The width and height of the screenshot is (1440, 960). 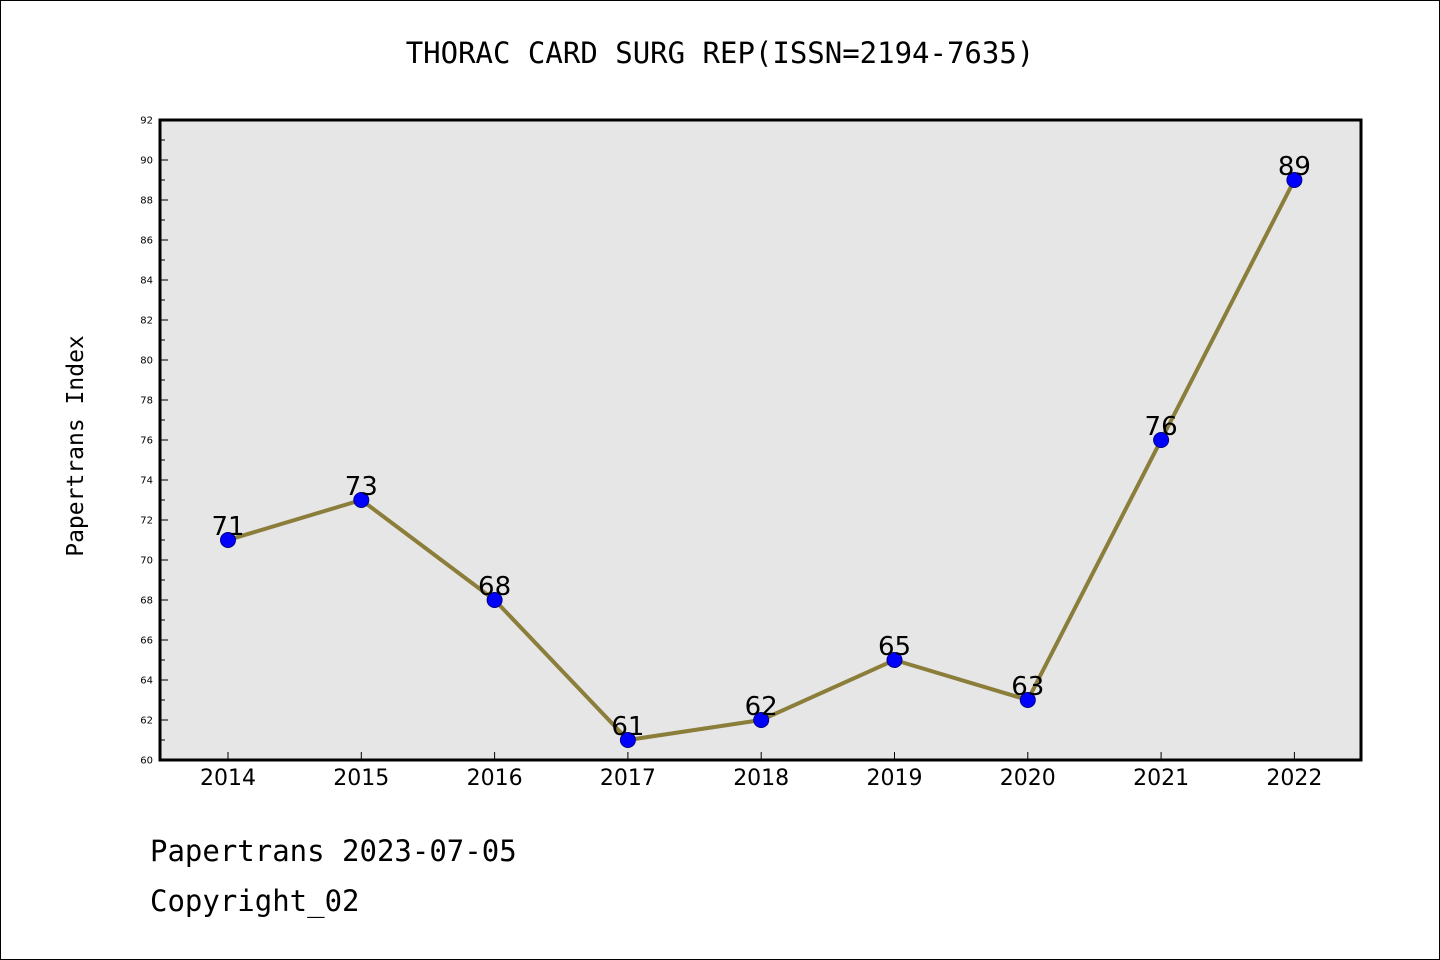 What do you see at coordinates (361, 487) in the screenshot?
I see `data-label: 73` at bounding box center [361, 487].